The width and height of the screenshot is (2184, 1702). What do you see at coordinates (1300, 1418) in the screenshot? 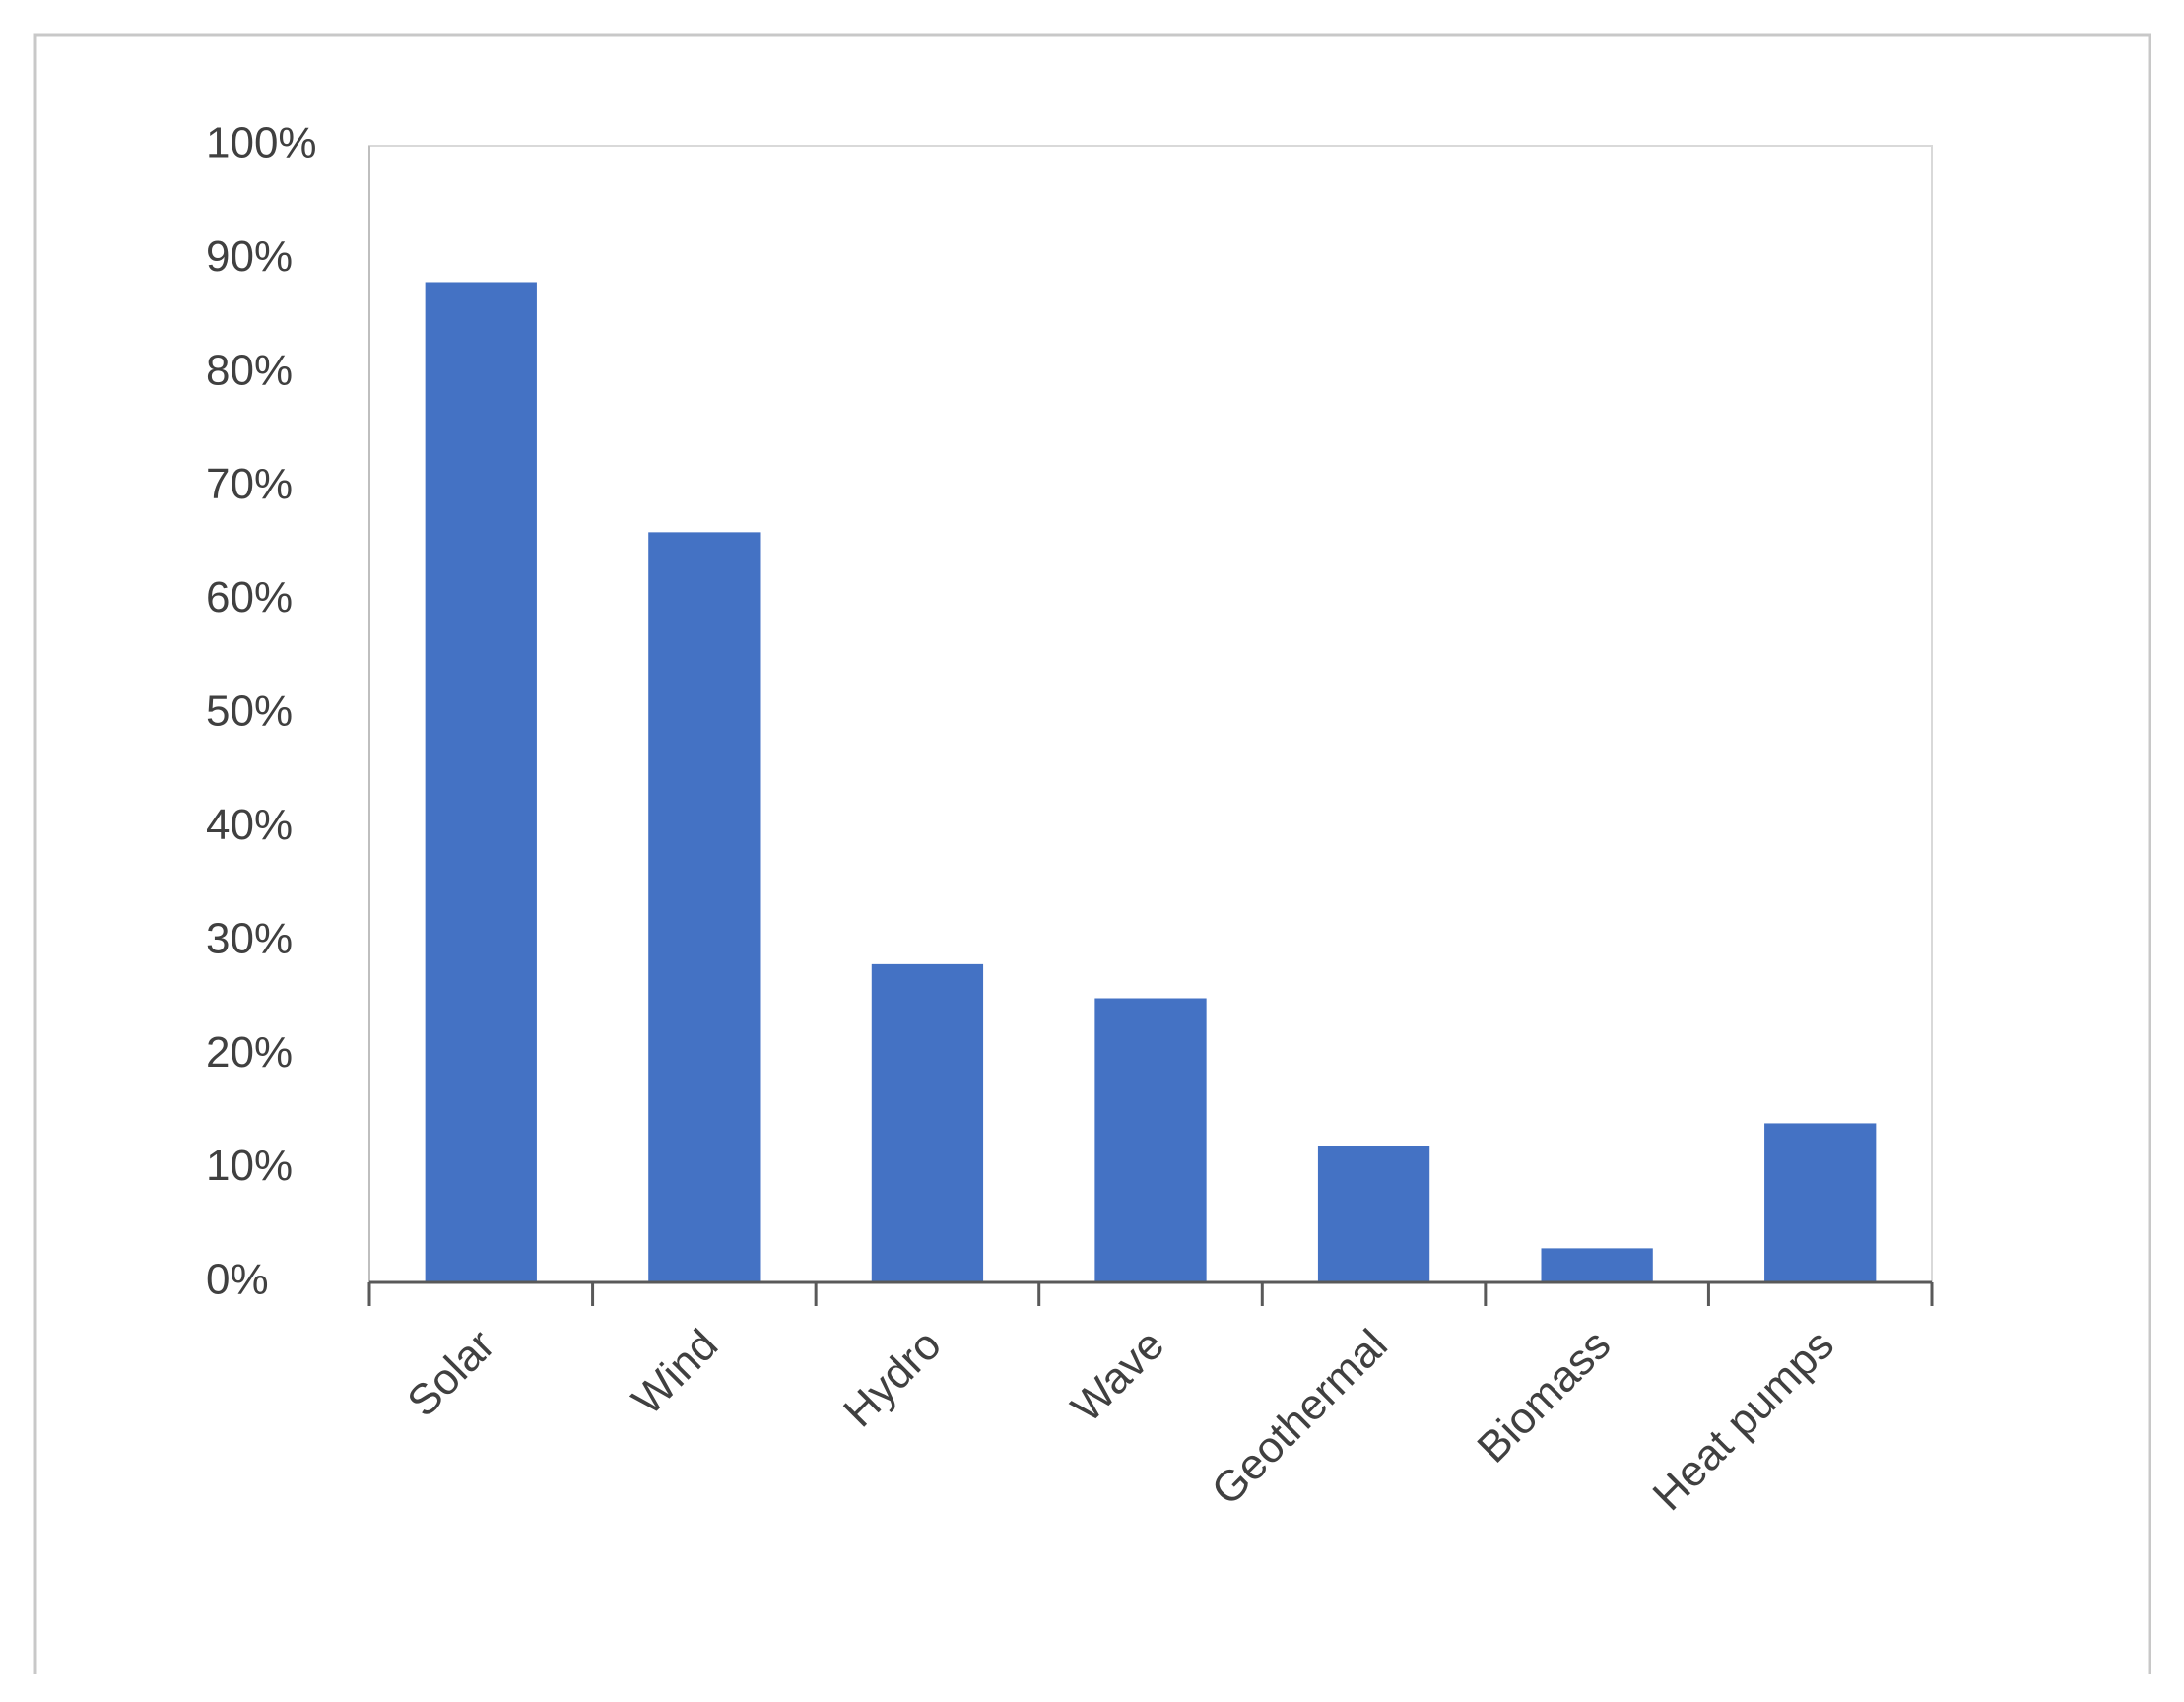
I see `x-tick-label: Geothermal` at bounding box center [1300, 1418].